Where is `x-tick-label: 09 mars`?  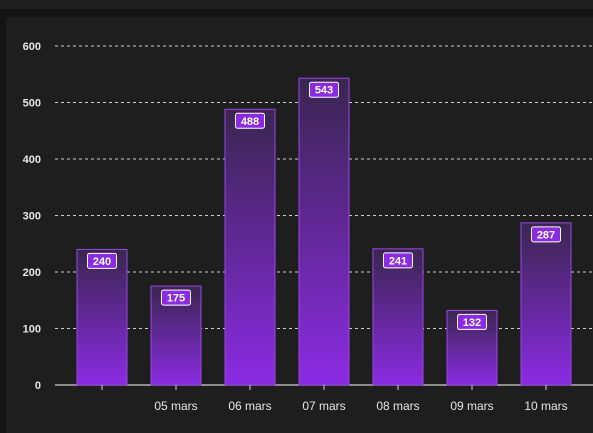 x-tick-label: 09 mars is located at coordinates (471, 406).